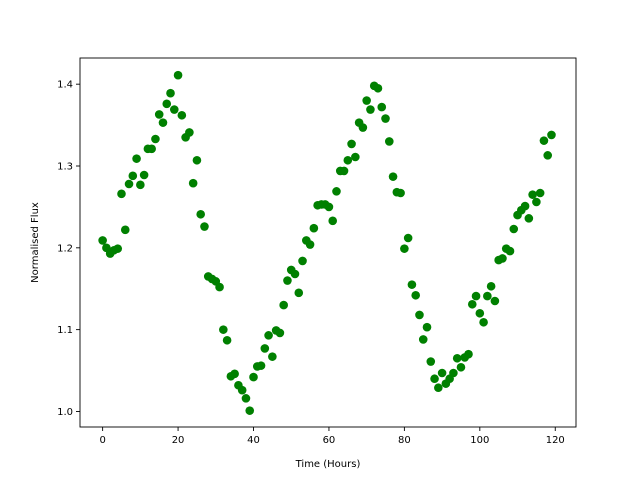  What do you see at coordinates (65, 330) in the screenshot?
I see `y-tick-label: 1.1` at bounding box center [65, 330].